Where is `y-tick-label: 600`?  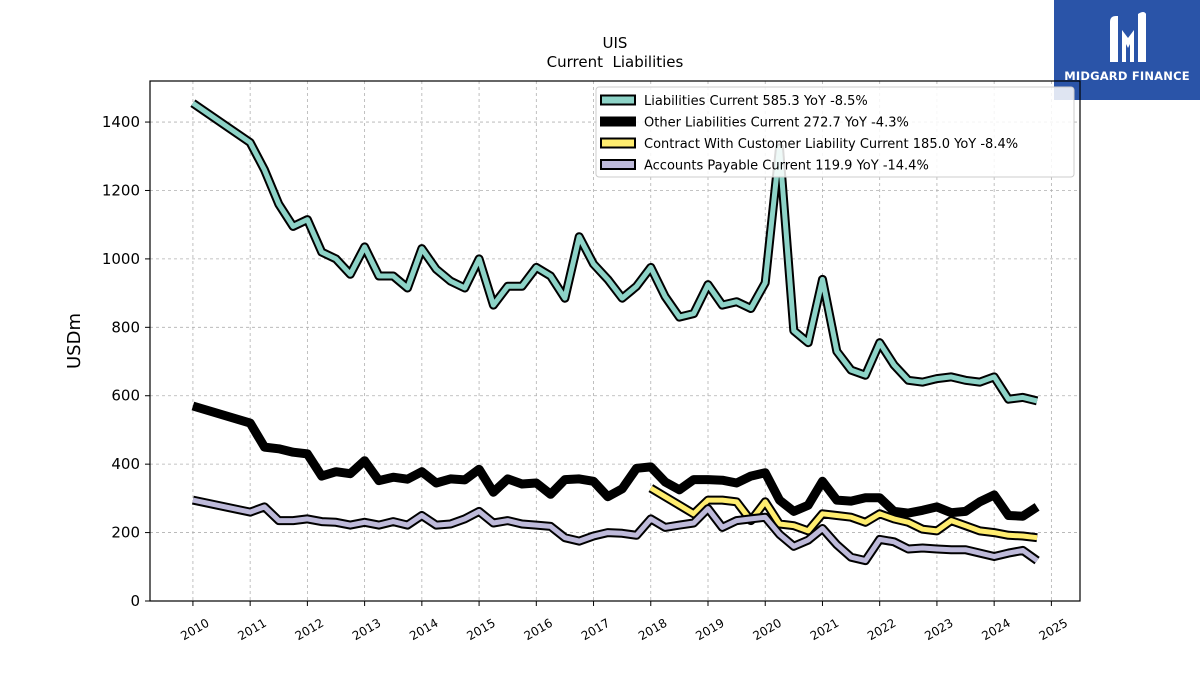 y-tick-label: 600 is located at coordinates (125, 396).